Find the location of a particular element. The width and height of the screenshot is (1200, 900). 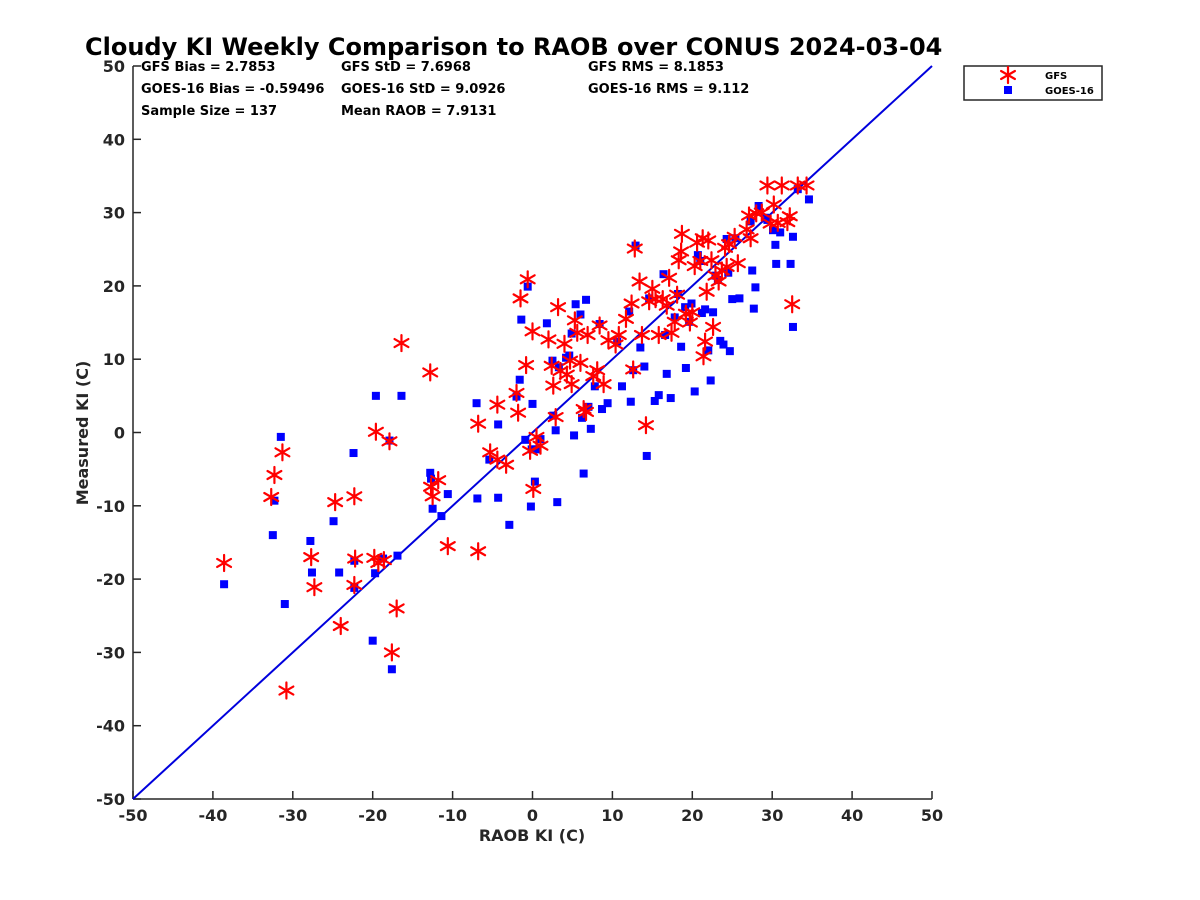

x-axis-label: RAOB KI (C) is located at coordinates (532, 835).